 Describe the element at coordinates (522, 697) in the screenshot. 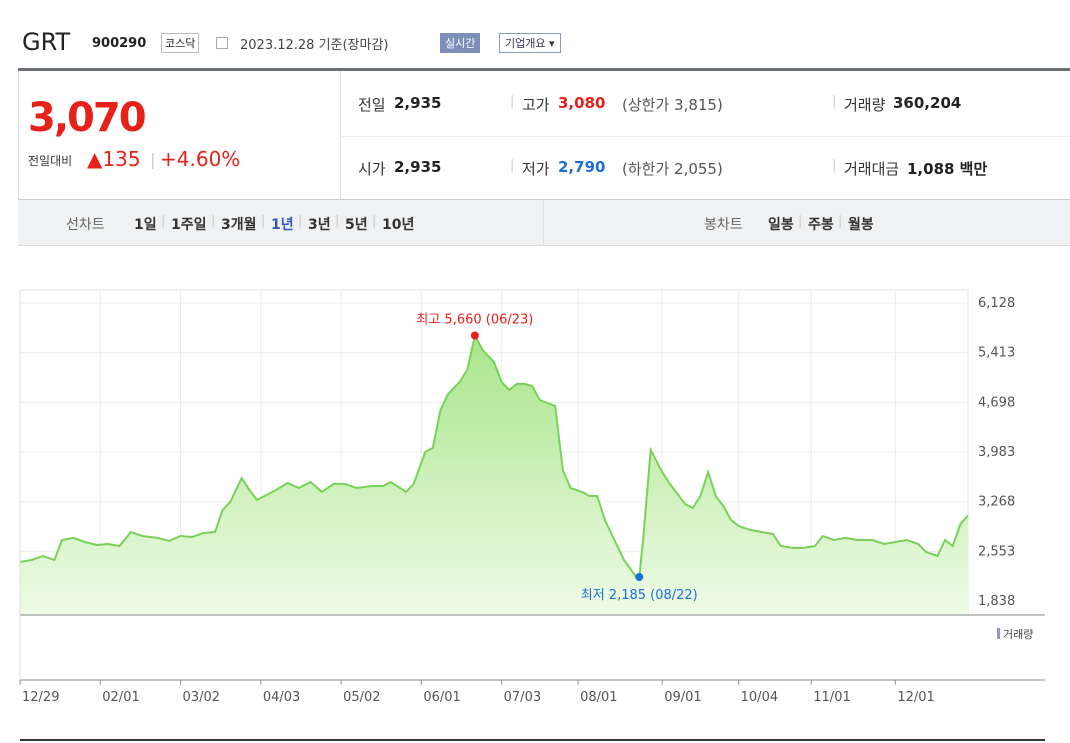

I see `x-tick-label: 07/03` at that location.